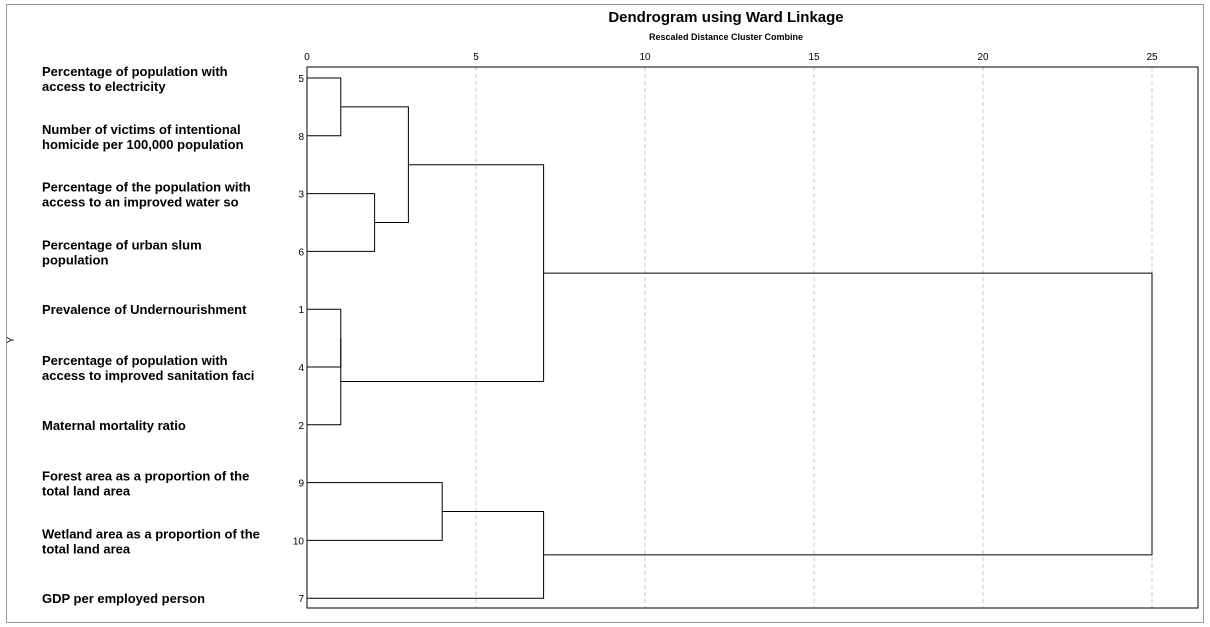 The image size is (1210, 627). Describe the element at coordinates (75, 259) in the screenshot. I see `leaf-label-6-line-2: population` at that location.